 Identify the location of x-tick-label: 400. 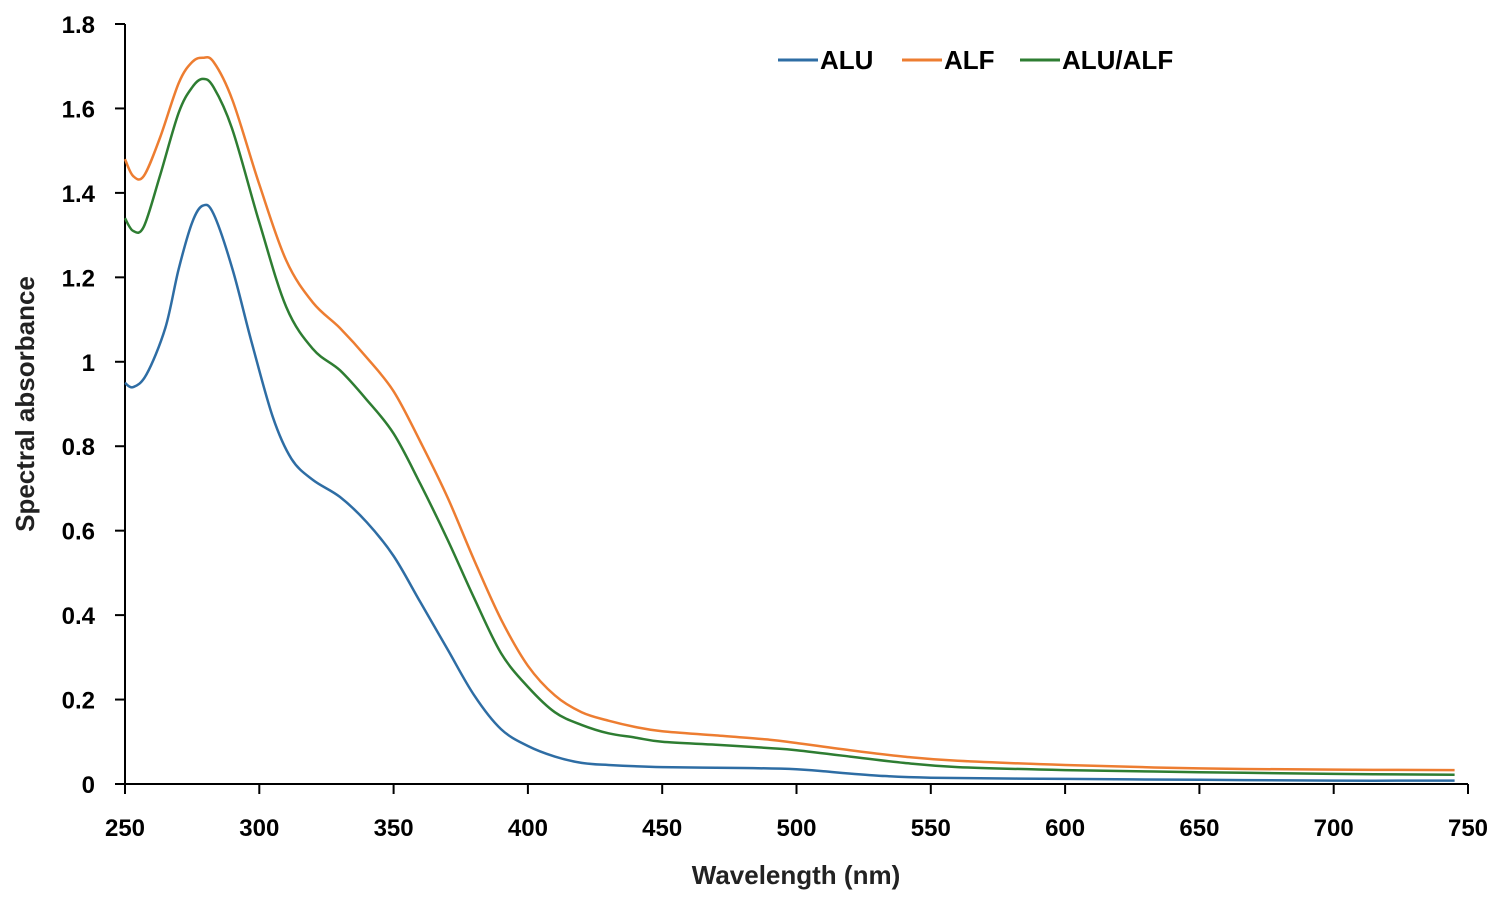
(528, 828).